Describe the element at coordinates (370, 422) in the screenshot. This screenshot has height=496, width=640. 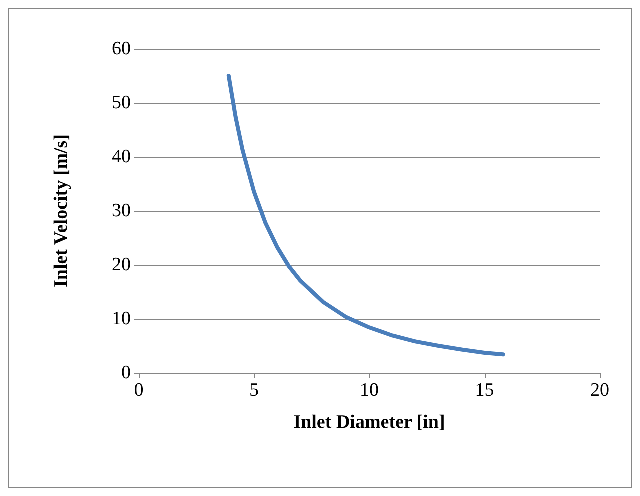
I see `x-axis-title: Inlet Diameter [in]` at that location.